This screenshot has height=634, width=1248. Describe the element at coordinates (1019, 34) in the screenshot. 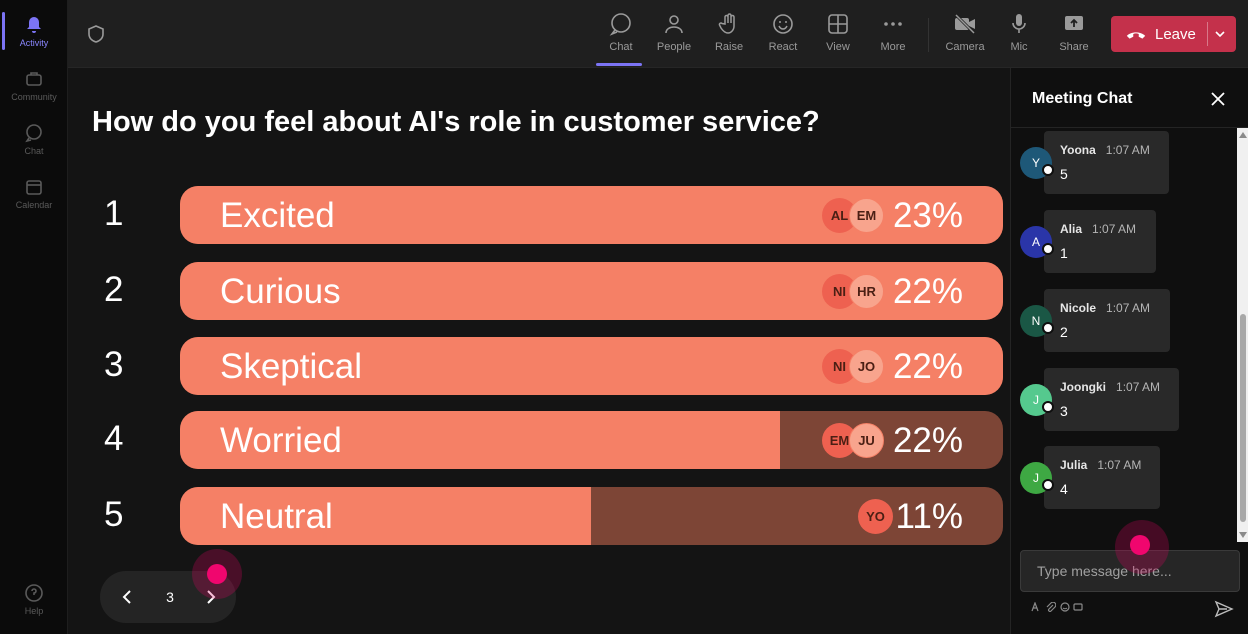

I see `mic-button: Mic` at that location.